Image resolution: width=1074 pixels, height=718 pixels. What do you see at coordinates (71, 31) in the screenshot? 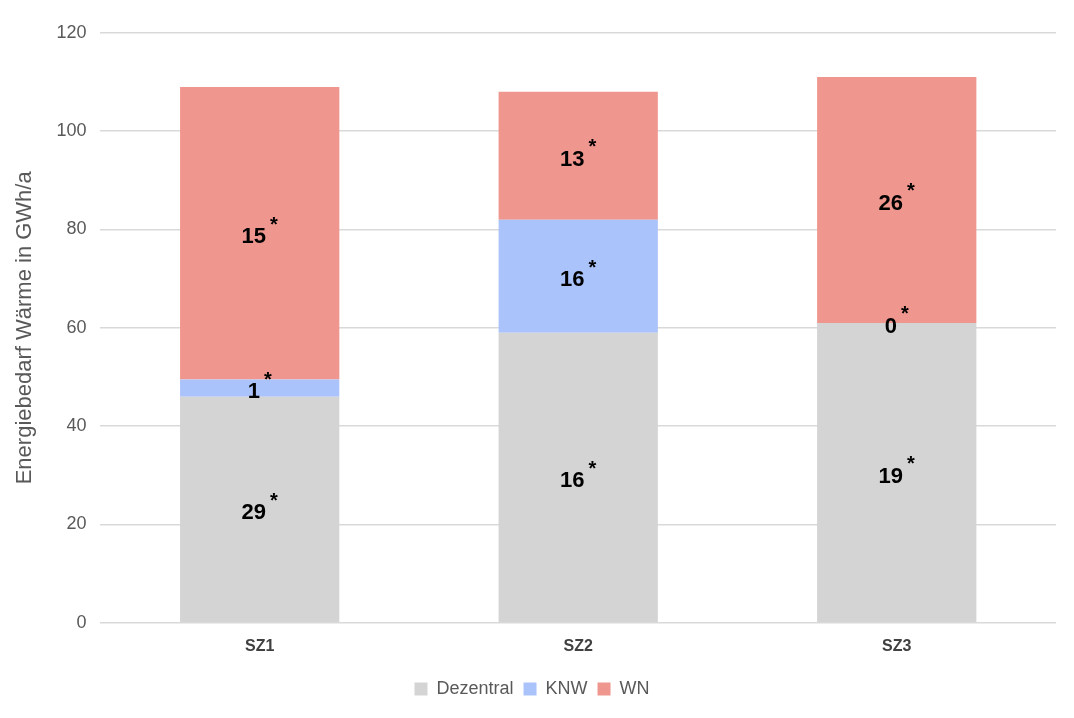
I see `y-tick-label: 120` at bounding box center [71, 31].